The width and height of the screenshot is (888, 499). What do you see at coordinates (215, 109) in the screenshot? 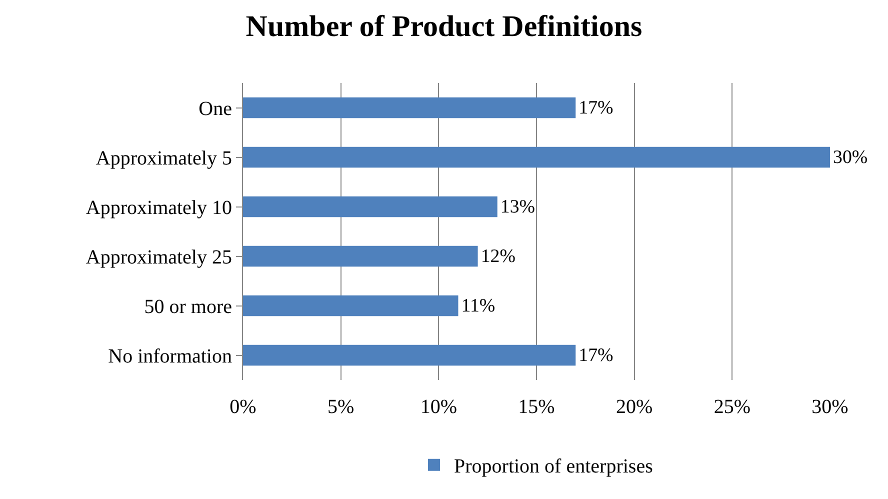
I see `y-tick-label: One` at bounding box center [215, 109].